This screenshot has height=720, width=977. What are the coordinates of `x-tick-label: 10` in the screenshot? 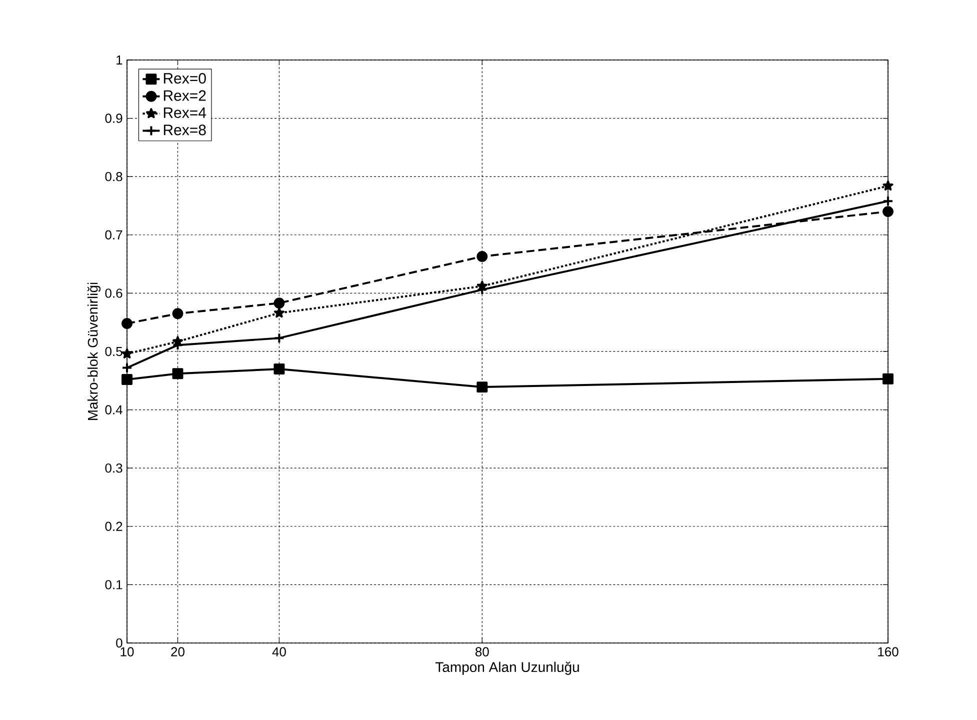 It's located at (127, 651).